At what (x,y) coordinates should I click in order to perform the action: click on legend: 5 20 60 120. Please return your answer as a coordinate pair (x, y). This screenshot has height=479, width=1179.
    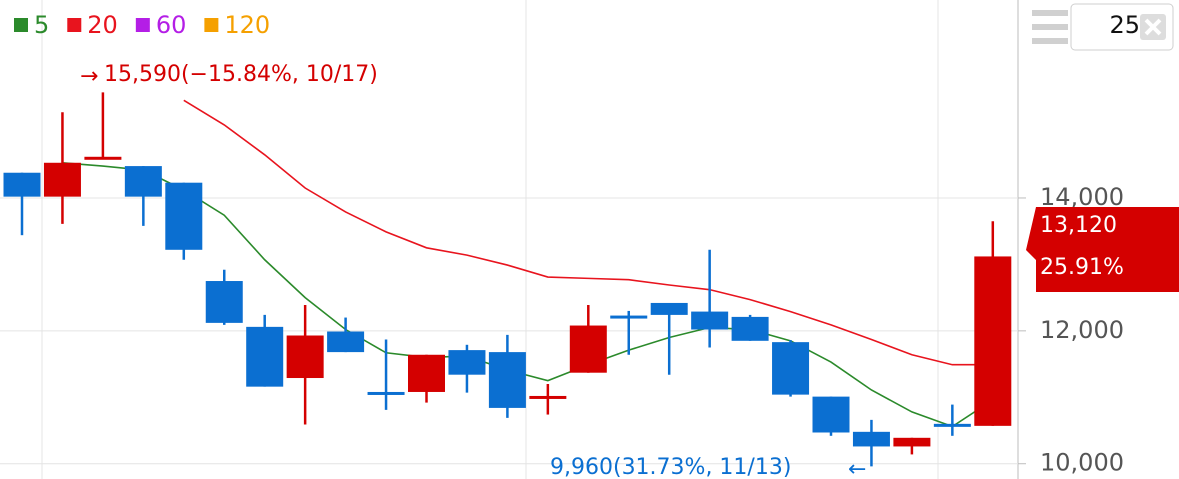
    Looking at the image, I should click on (142, 25).